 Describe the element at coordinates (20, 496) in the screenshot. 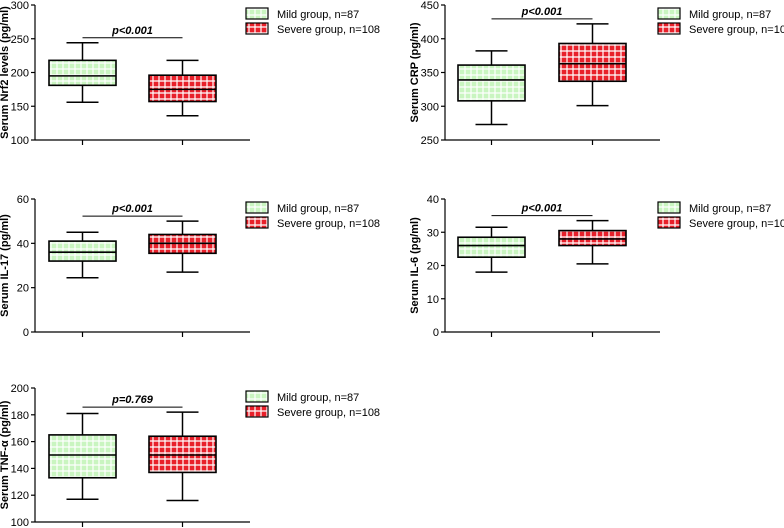

I see `y-tick-label: 120` at that location.